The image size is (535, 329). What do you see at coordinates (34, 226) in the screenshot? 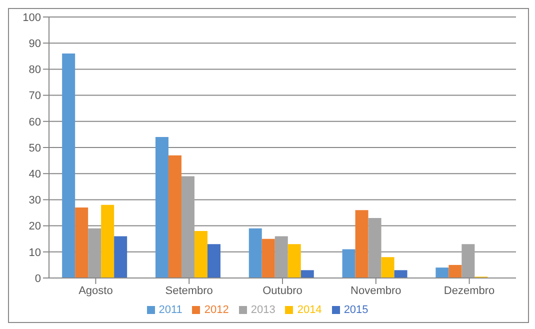
I see `y-tick-label: 20` at bounding box center [34, 226].